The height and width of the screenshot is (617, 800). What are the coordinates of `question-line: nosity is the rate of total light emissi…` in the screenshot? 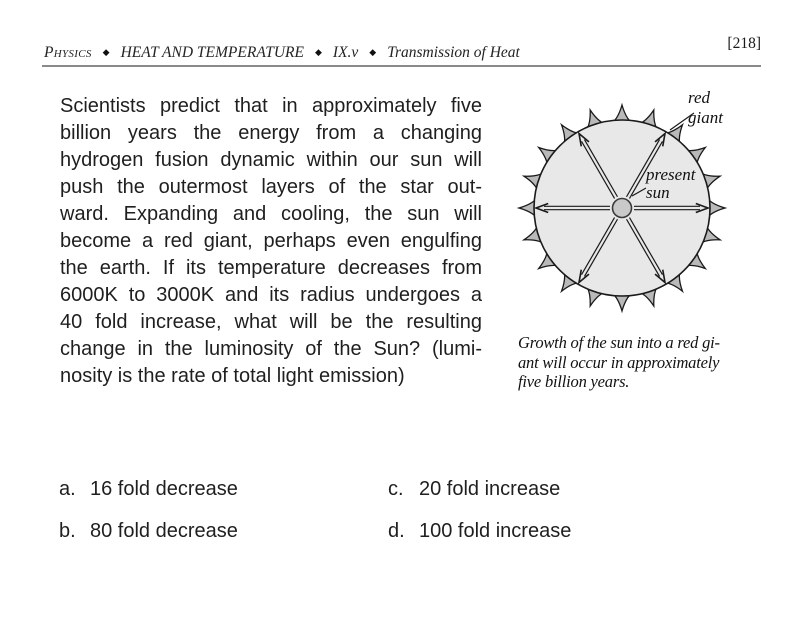 It's located at (232, 376).